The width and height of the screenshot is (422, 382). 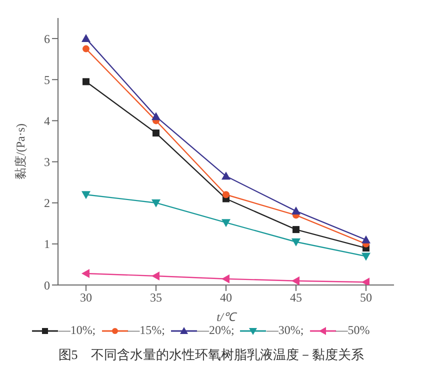 What do you see at coordinates (47, 285) in the screenshot?
I see `y-tick-label: 0` at bounding box center [47, 285].